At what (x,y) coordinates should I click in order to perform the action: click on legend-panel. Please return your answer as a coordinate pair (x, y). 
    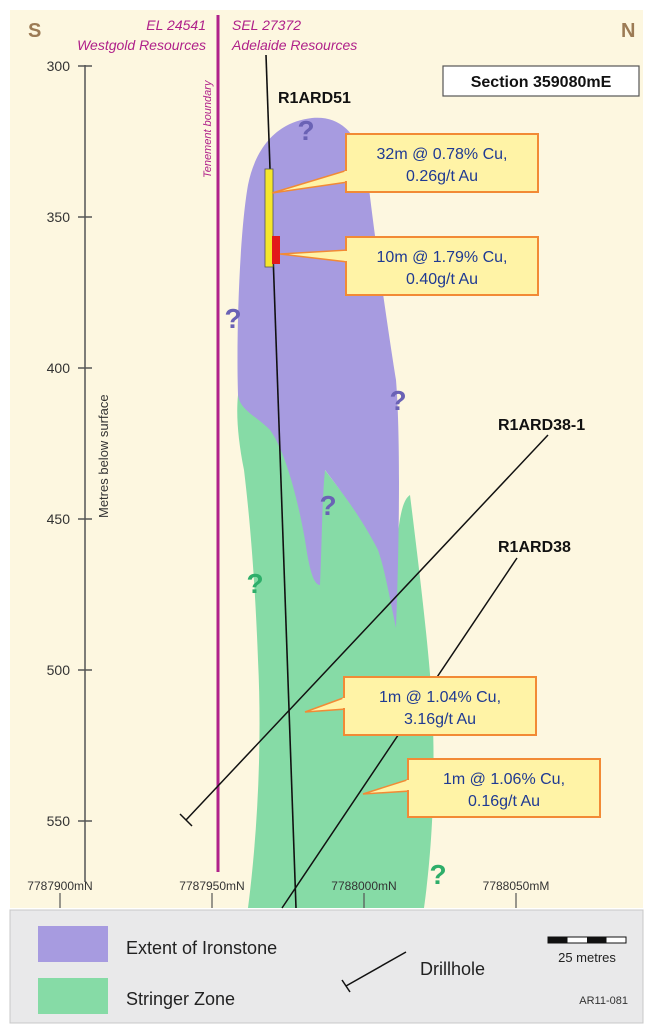
    Looking at the image, I should click on (326, 966).